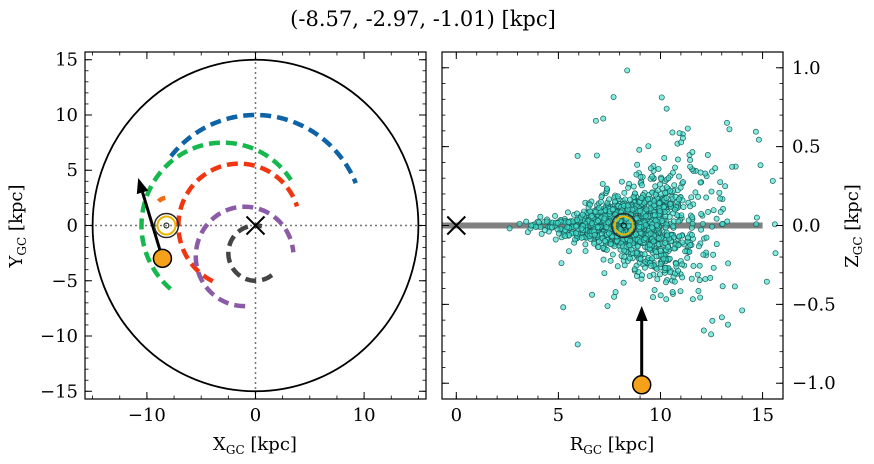 This screenshot has width=874, height=464. What do you see at coordinates (59, 336) in the screenshot?
I see `y-tick-label: −10` at bounding box center [59, 336].